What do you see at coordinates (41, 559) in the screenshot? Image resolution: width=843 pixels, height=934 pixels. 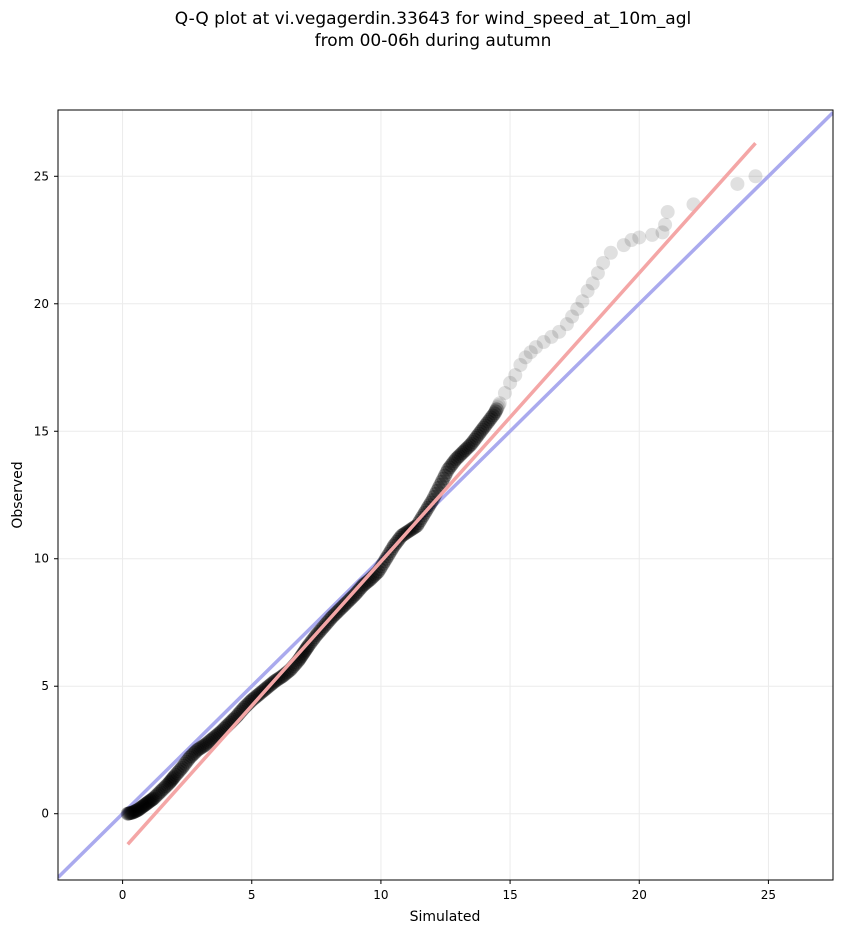 I see `y-tick-label: 10` at bounding box center [41, 559].